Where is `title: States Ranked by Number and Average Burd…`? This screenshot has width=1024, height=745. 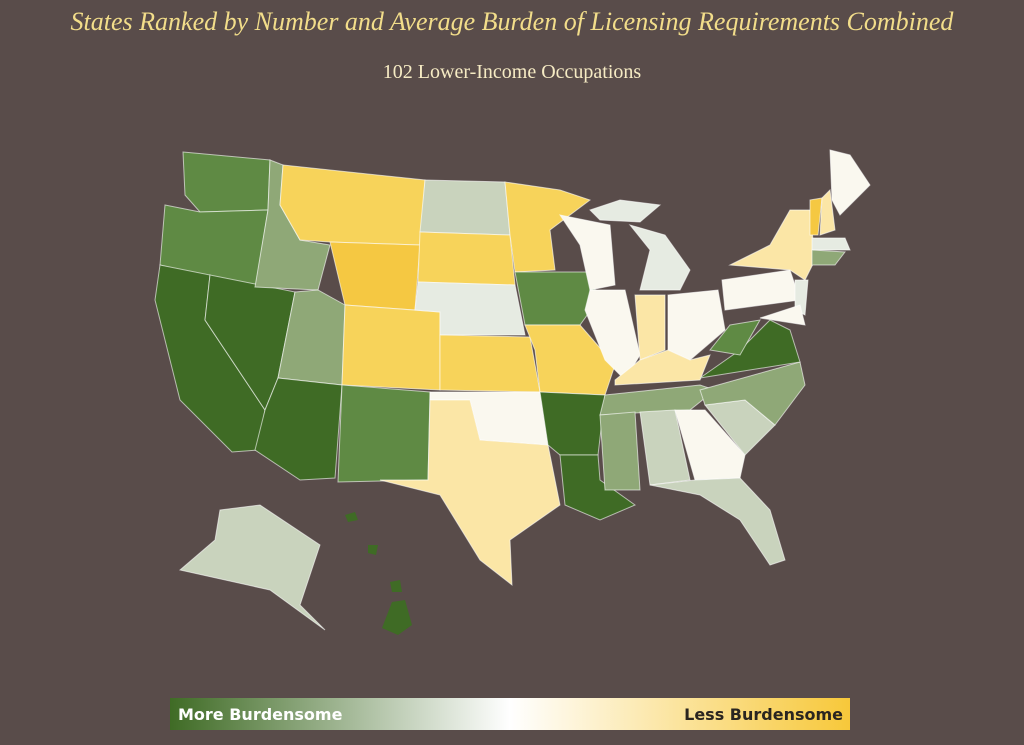 title: States Ranked by Number and Average Burd… is located at coordinates (513, 21).